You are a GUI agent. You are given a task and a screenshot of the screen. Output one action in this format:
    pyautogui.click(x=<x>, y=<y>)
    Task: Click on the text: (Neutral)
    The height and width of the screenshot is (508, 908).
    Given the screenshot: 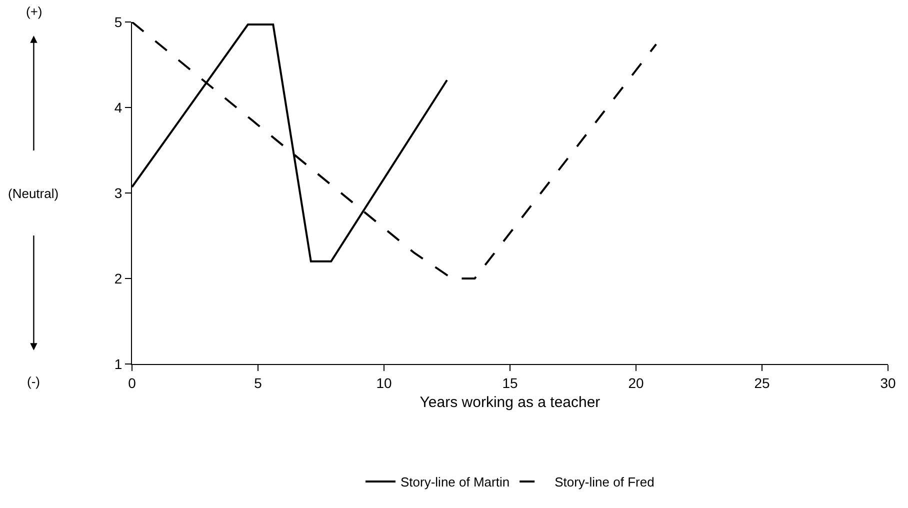 What is the action you would take?
    pyautogui.click(x=33, y=193)
    